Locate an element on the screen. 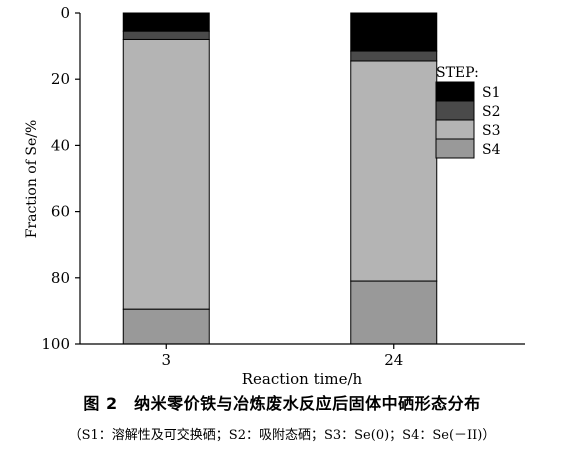 This screenshot has height=451, width=564. legend-swatch-s1 is located at coordinates (455, 91).